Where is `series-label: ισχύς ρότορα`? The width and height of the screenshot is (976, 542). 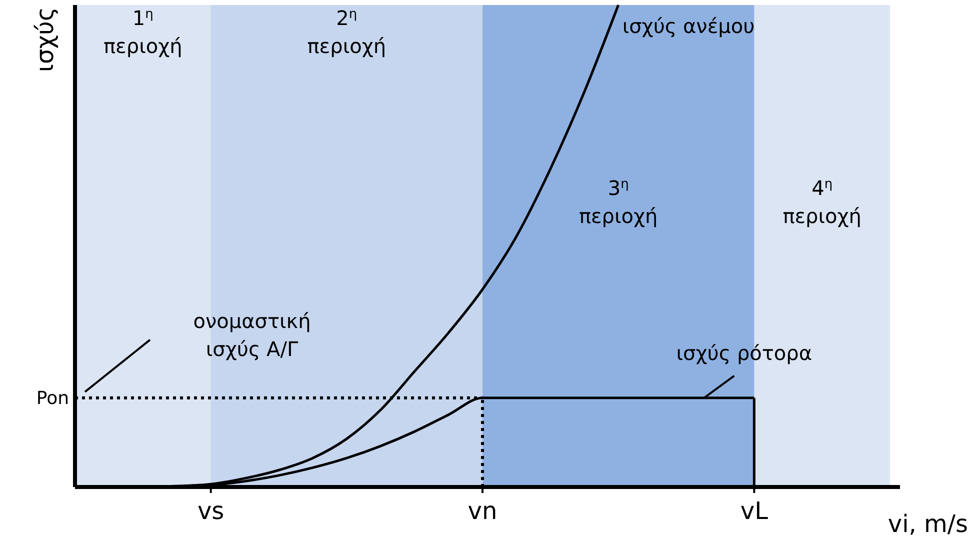
series-label: ισχύς ρότορα is located at coordinates (744, 352).